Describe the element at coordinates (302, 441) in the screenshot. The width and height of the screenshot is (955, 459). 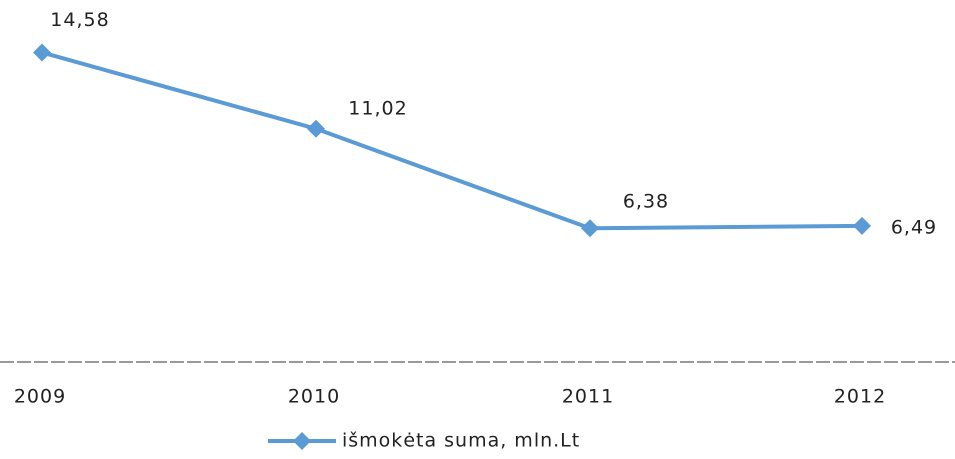
I see `legend-marker` at that location.